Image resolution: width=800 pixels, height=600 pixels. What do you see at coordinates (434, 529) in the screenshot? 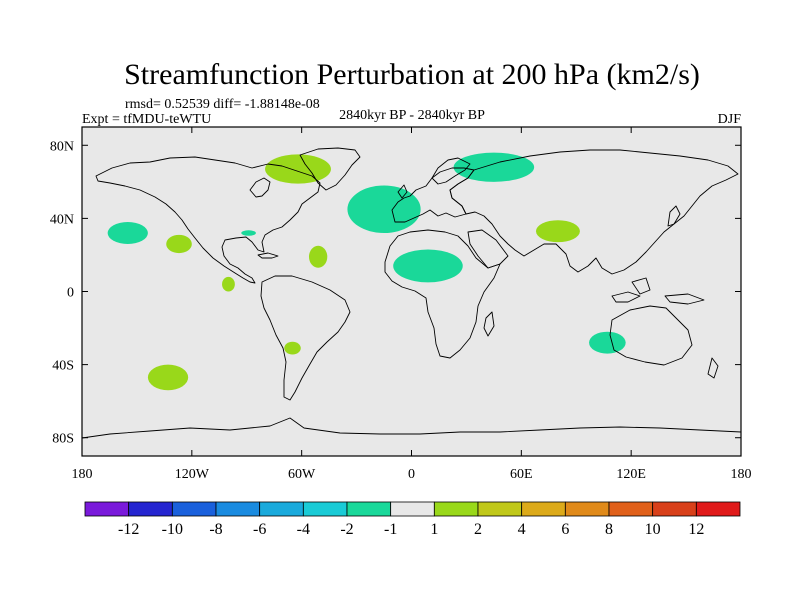
I see `colorbar-label: 1` at bounding box center [434, 529].